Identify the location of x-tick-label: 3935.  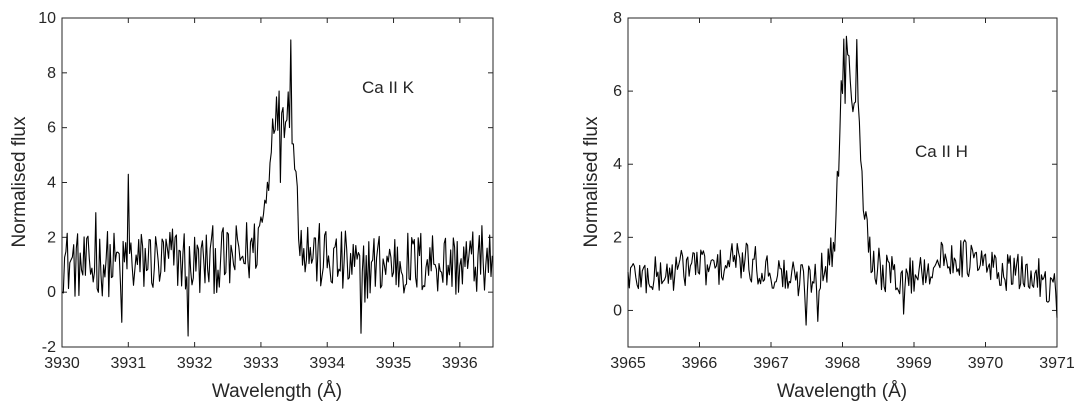
(394, 363).